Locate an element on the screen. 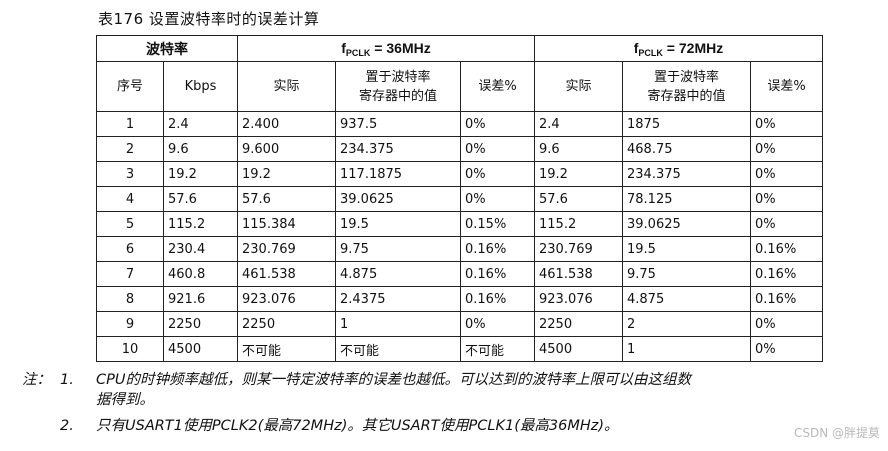  table-cell: 8 is located at coordinates (130, 299).